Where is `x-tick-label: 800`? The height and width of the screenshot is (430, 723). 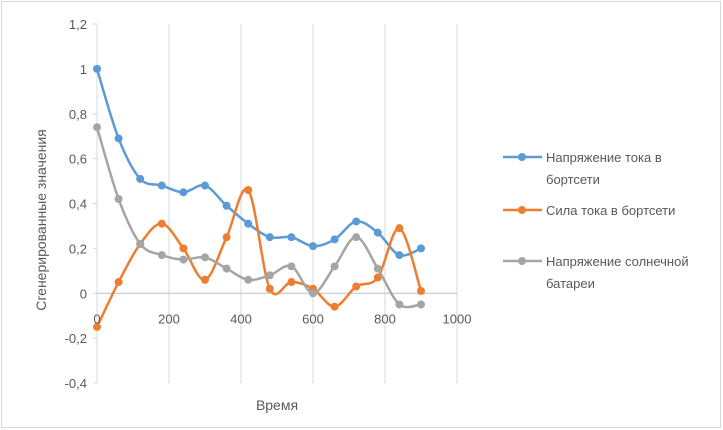 x-tick-label: 800 is located at coordinates (385, 318).